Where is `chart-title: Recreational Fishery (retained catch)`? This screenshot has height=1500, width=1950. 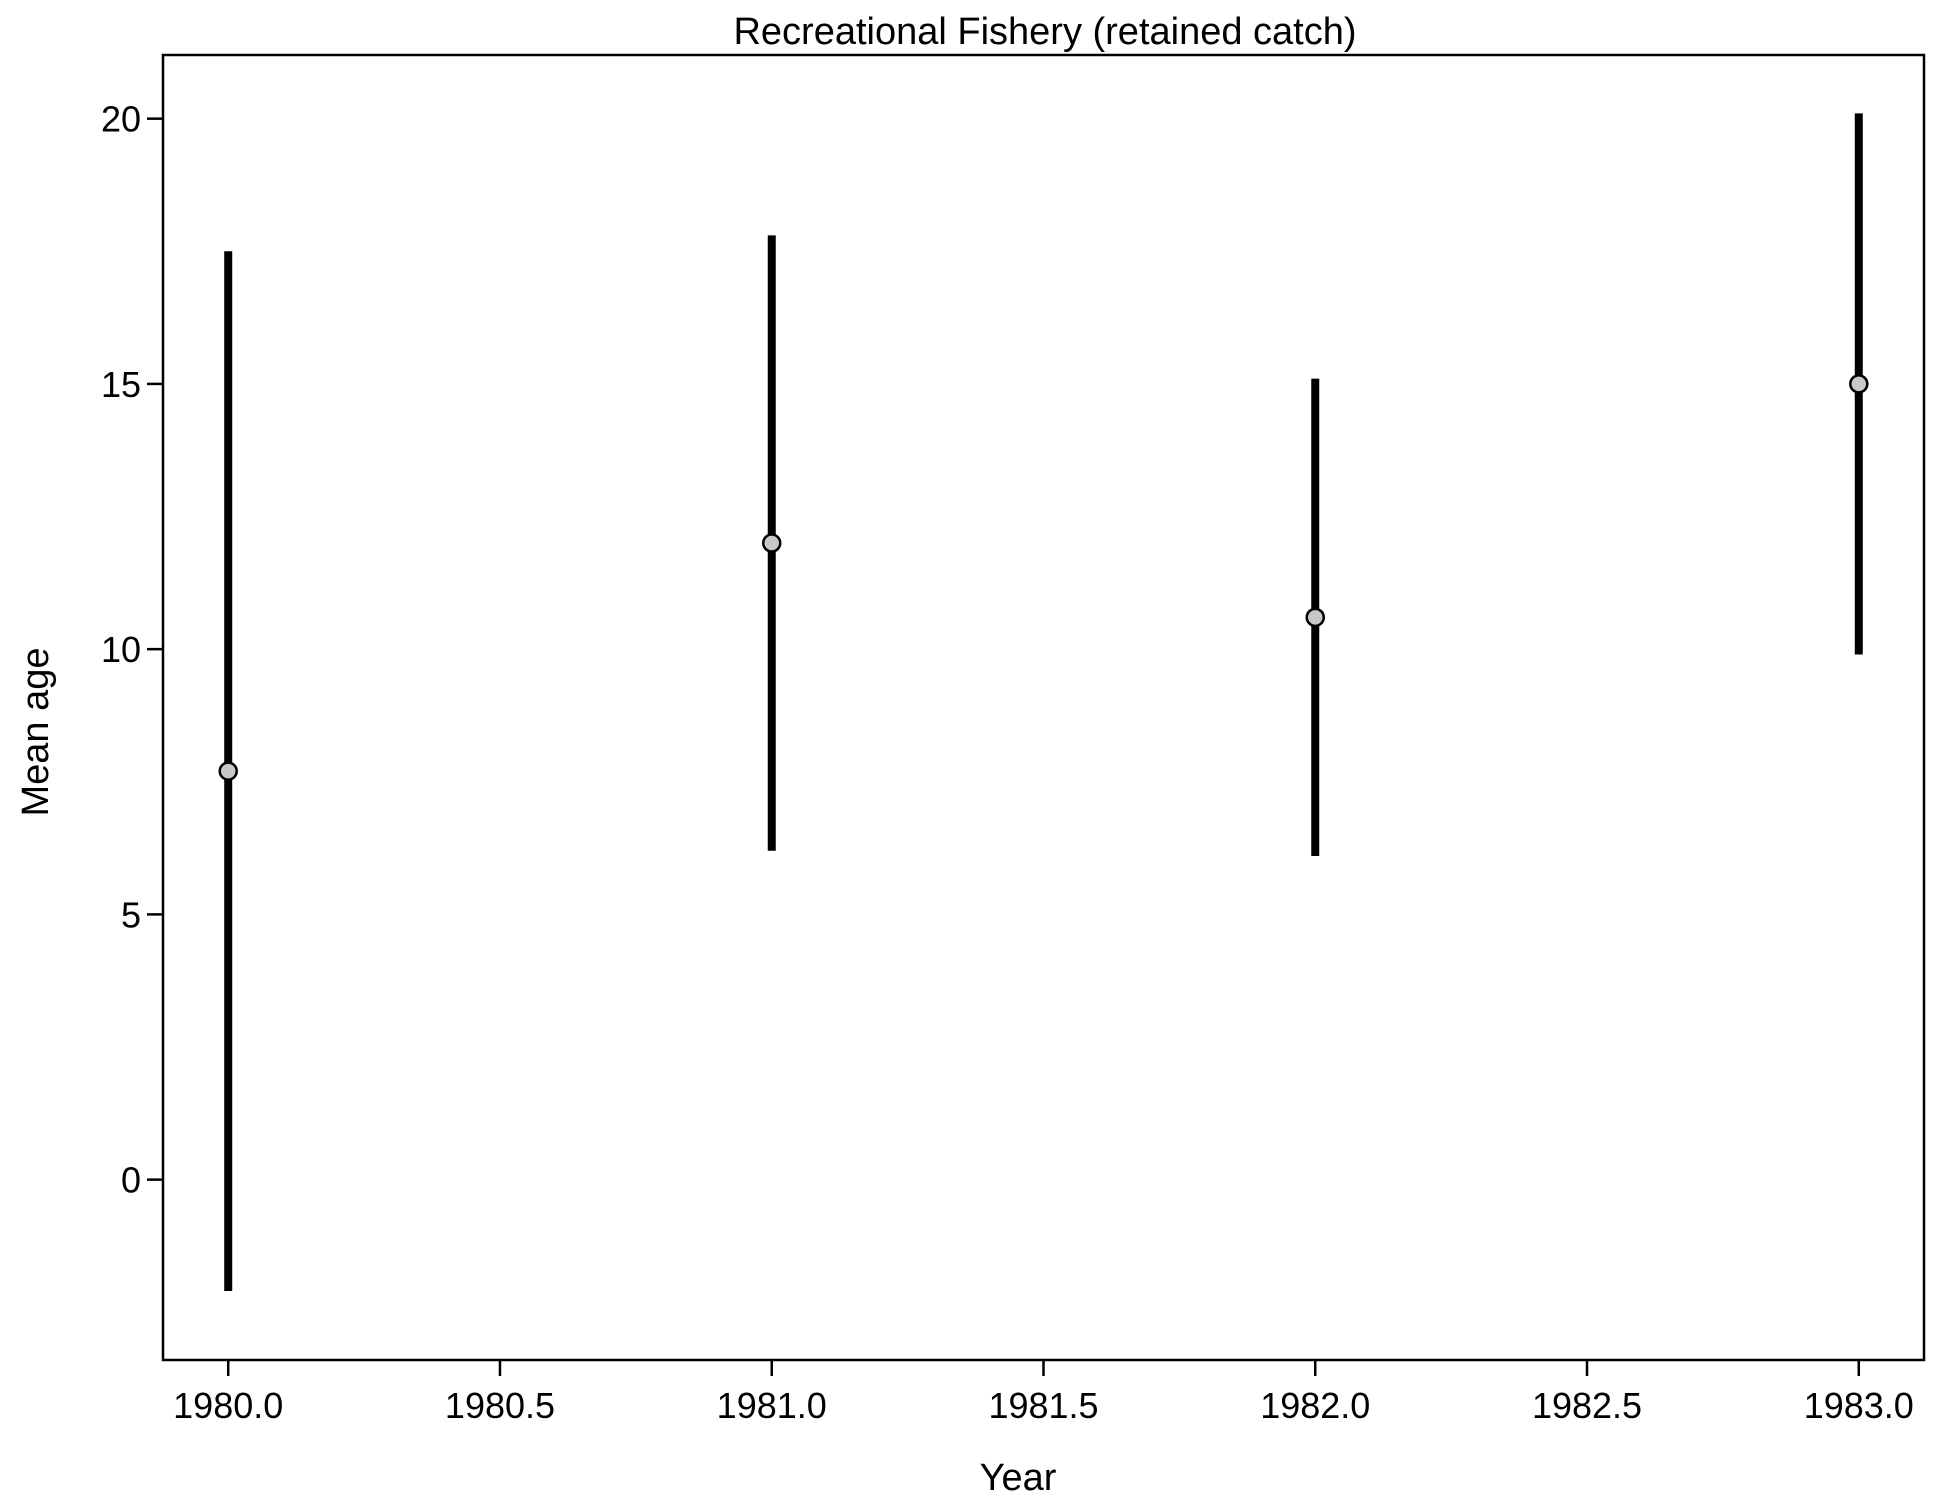
chart-title: Recreational Fishery (retained catch) is located at coordinates (1044, 32).